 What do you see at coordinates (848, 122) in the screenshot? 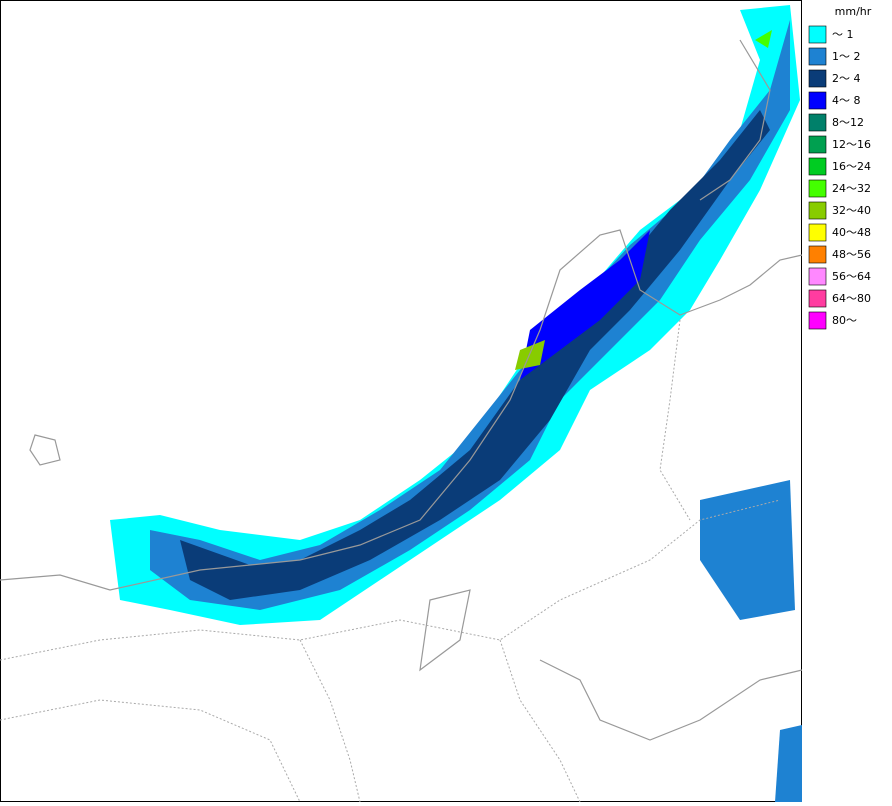
I see `legend-label: 8～12` at bounding box center [848, 122].